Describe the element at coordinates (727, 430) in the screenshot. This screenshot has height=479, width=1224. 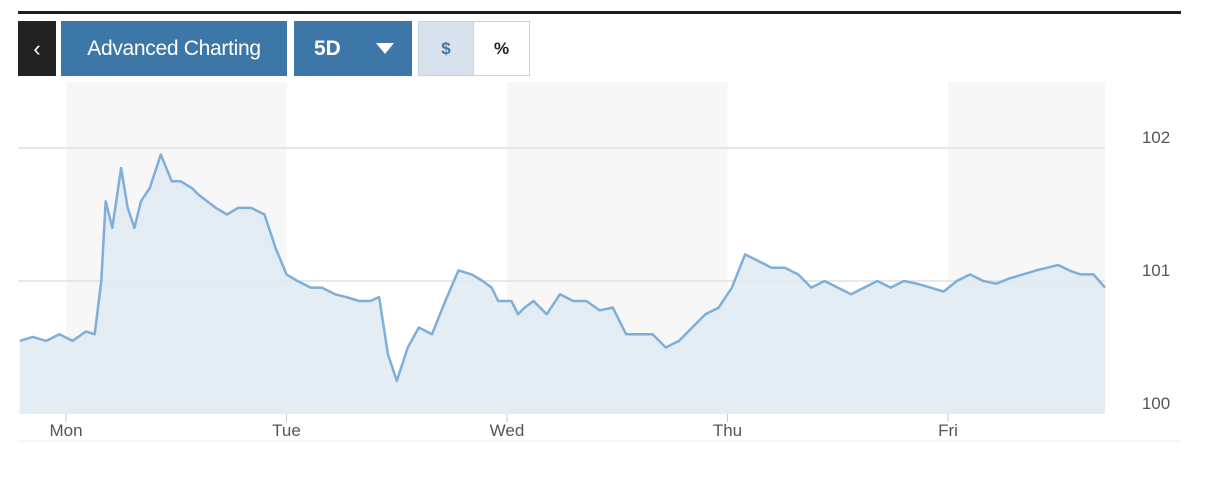
I see `x-tick-label-thu: Thu` at that location.